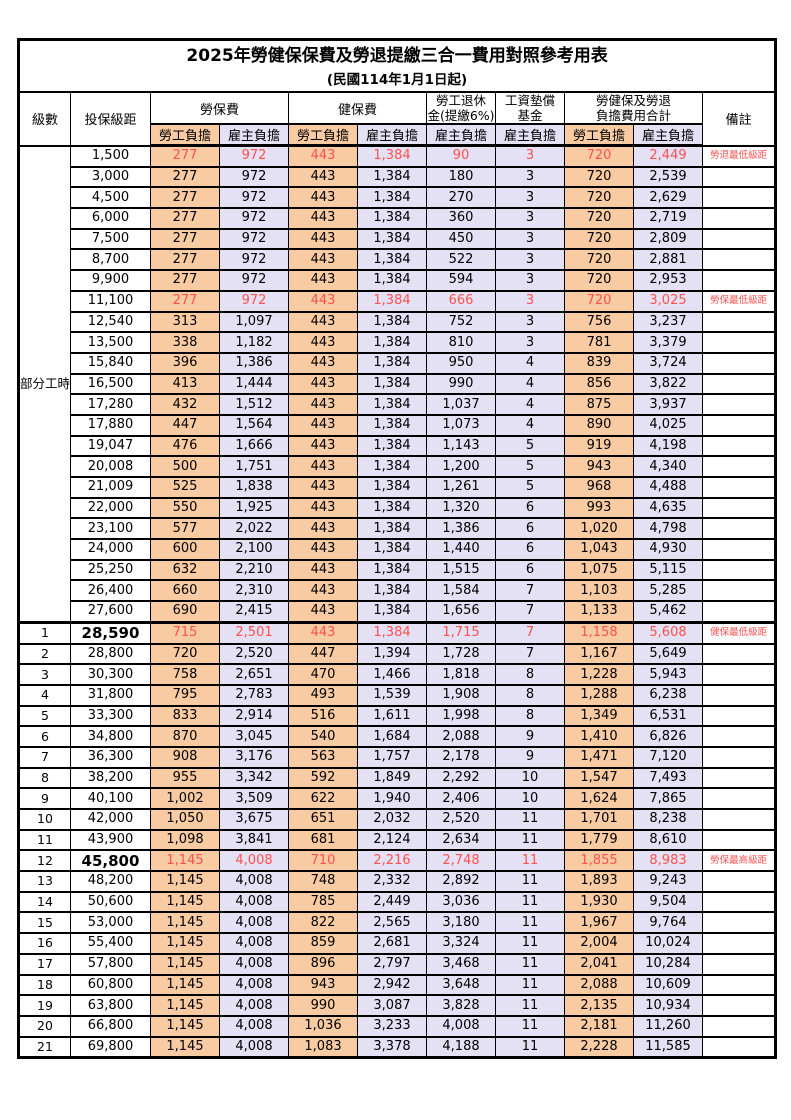 The height and width of the screenshot is (1120, 791). What do you see at coordinates (461, 384) in the screenshot?
I see `value-cell: 990` at bounding box center [461, 384].